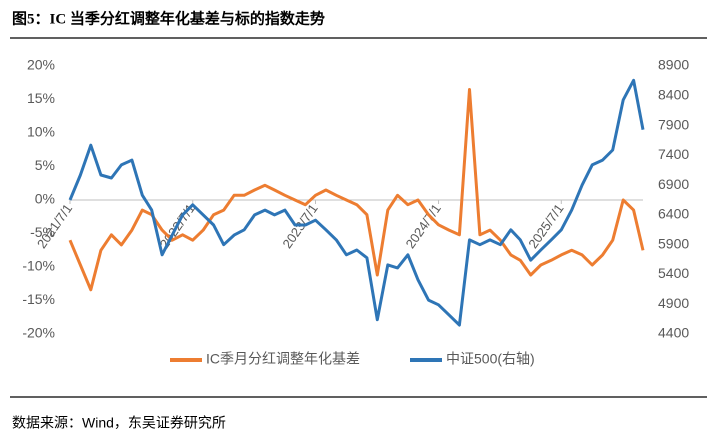 The width and height of the screenshot is (717, 446). What do you see at coordinates (119, 423) in the screenshot?
I see `source-note: 数据来源：Wind，东吴证券研究所` at bounding box center [119, 423].